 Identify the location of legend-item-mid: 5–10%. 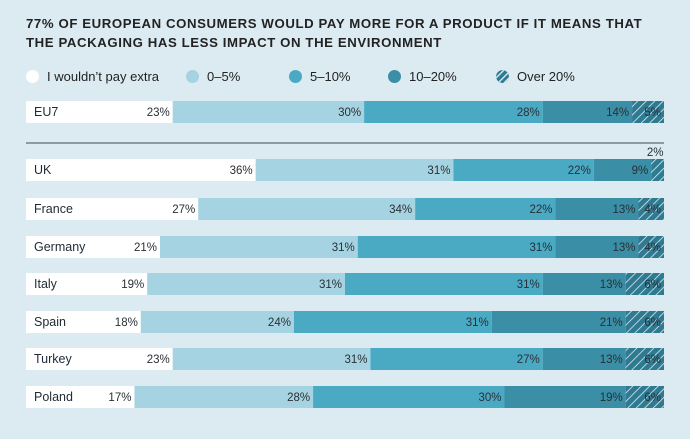
(319, 76).